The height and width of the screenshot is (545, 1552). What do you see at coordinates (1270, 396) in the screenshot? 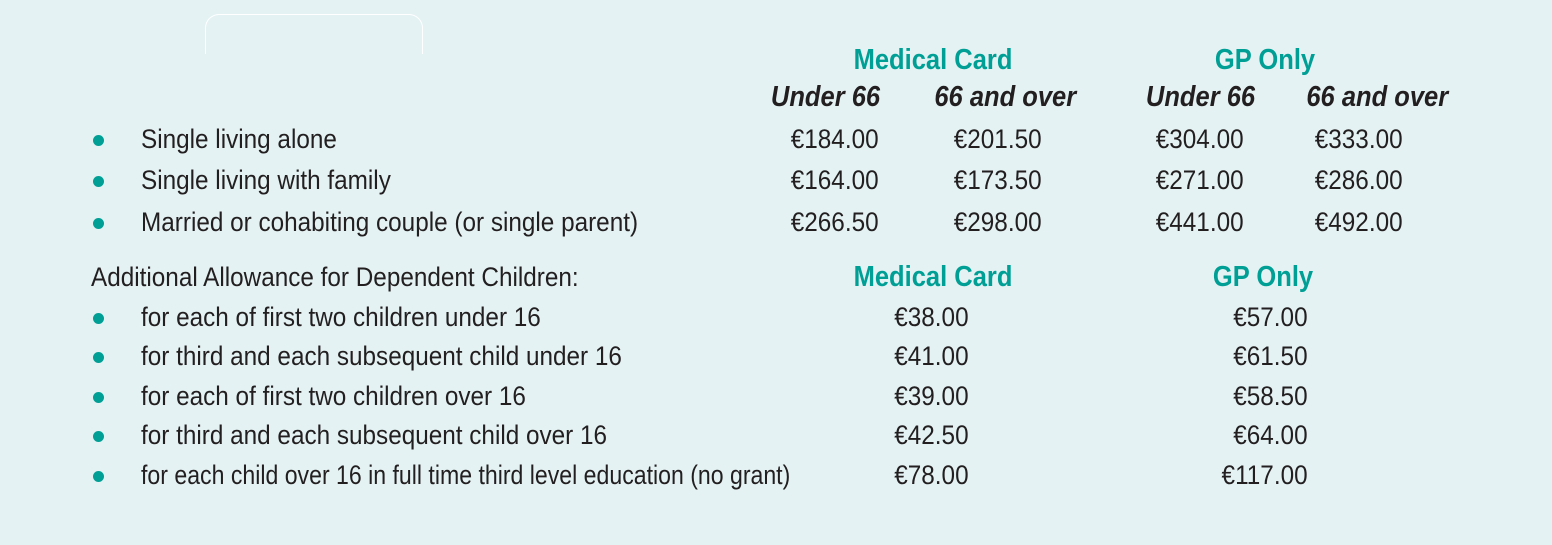
I see `gp-value: €58.50` at bounding box center [1270, 396].